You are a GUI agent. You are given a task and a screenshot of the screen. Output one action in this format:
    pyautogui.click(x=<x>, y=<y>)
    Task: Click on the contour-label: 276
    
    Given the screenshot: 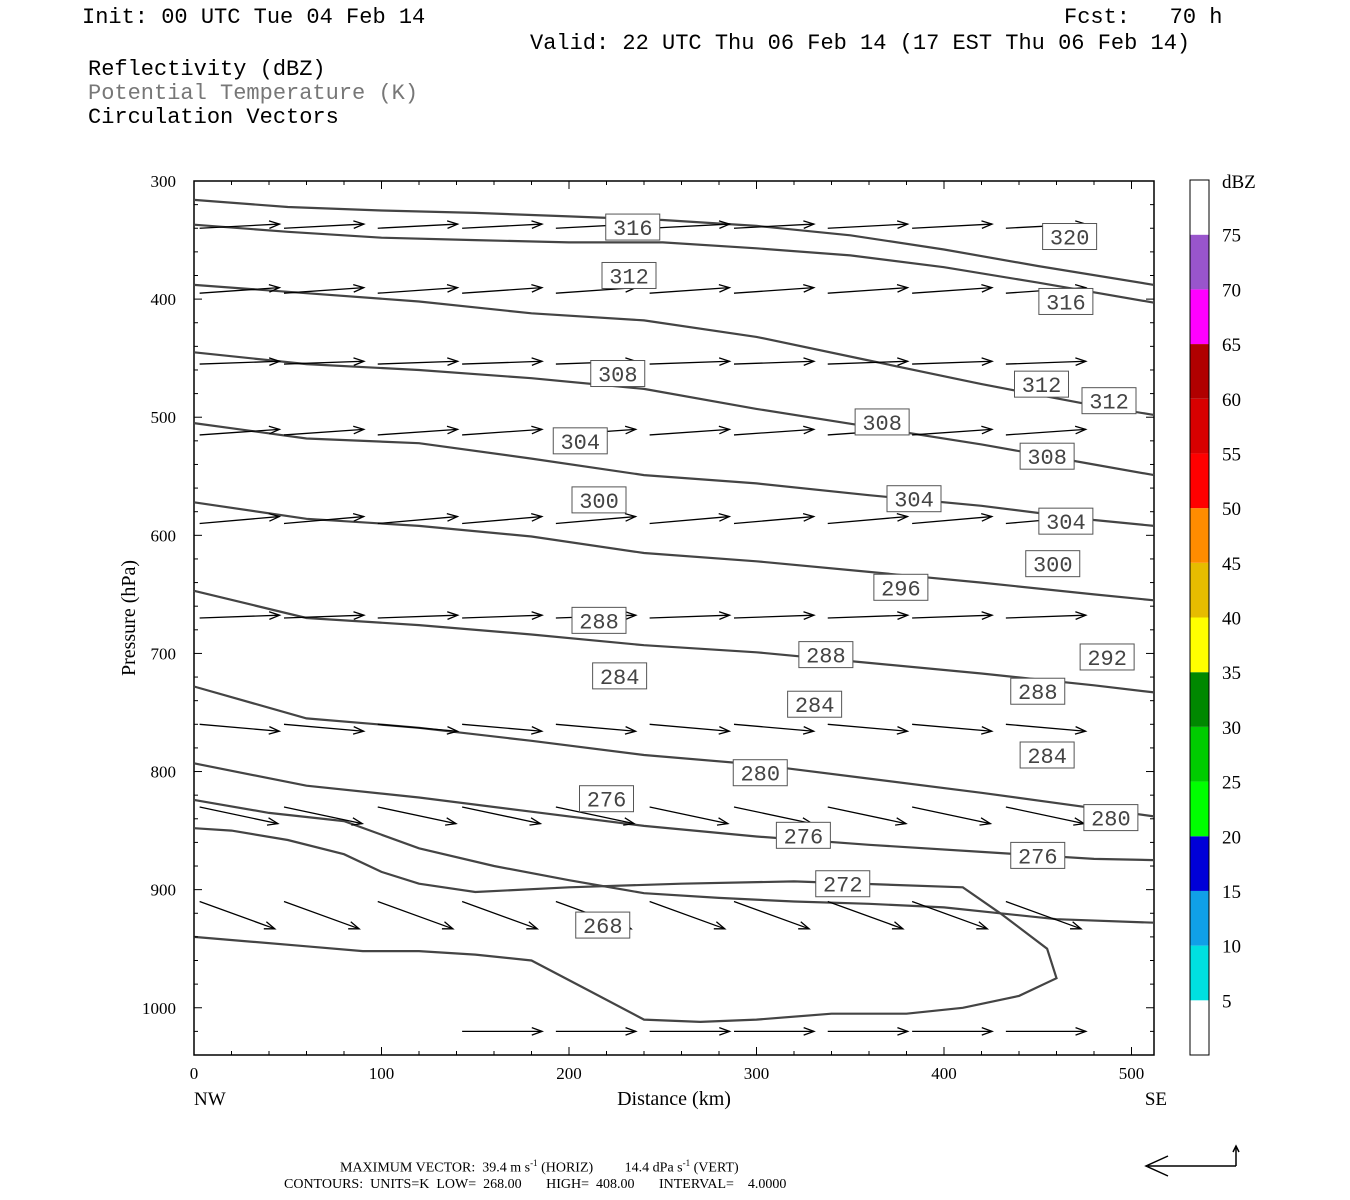 What is the action you would take?
    pyautogui.click(x=804, y=837)
    